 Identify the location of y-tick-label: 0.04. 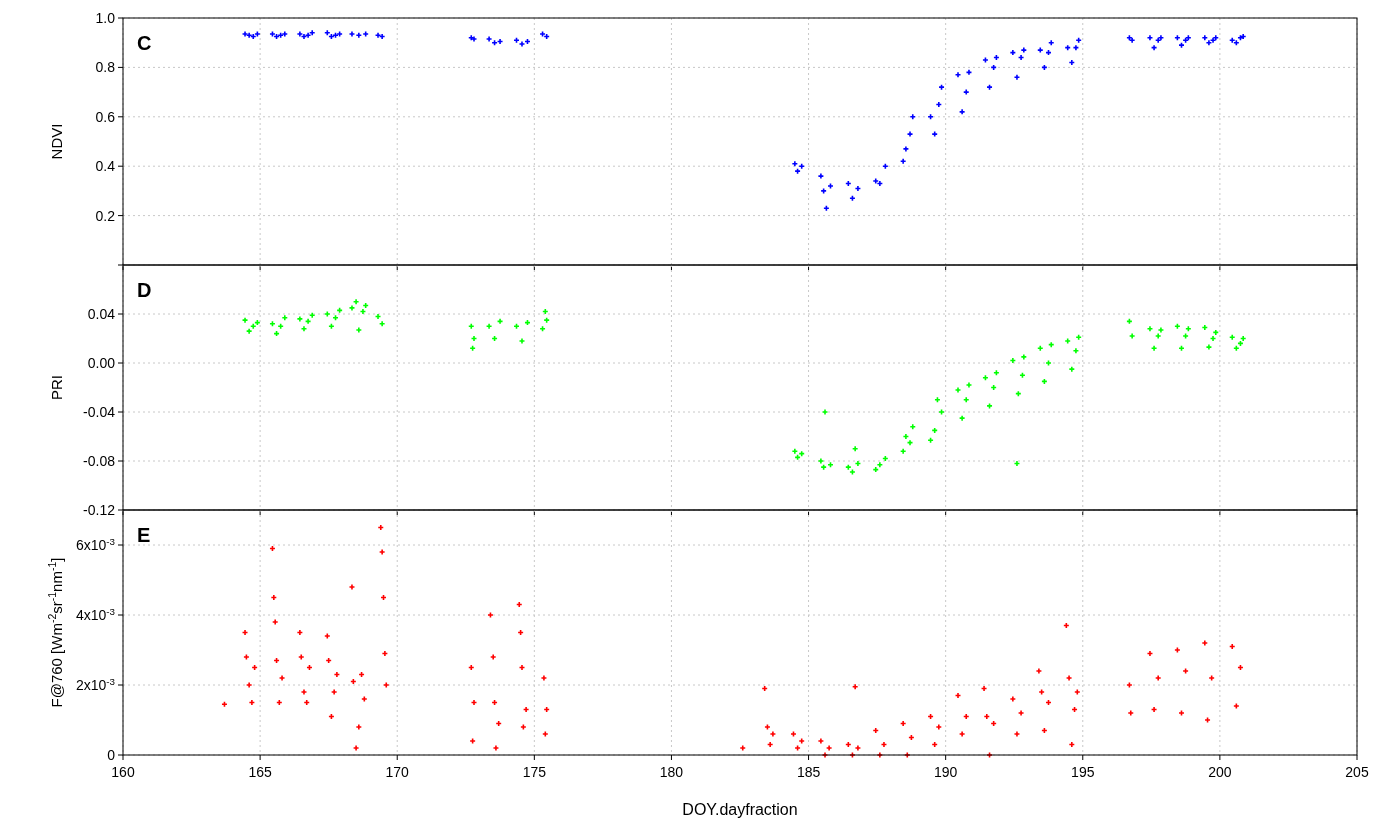
(101, 313).